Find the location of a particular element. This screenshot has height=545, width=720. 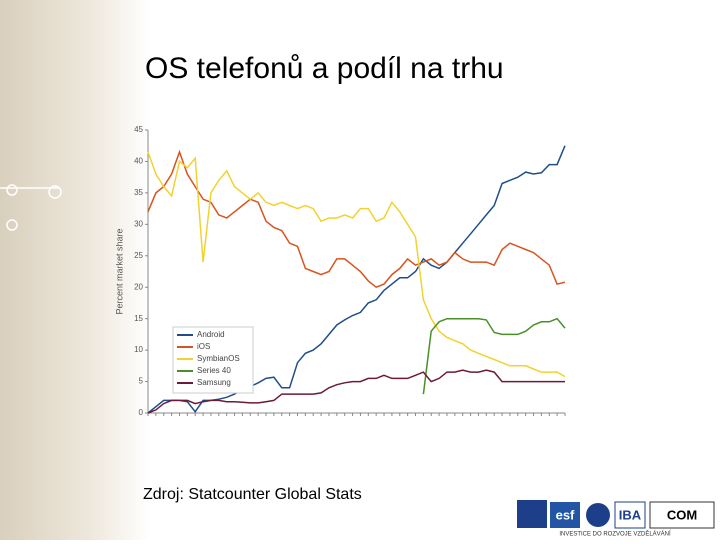

y-tick-label: 0 is located at coordinates (141, 412).